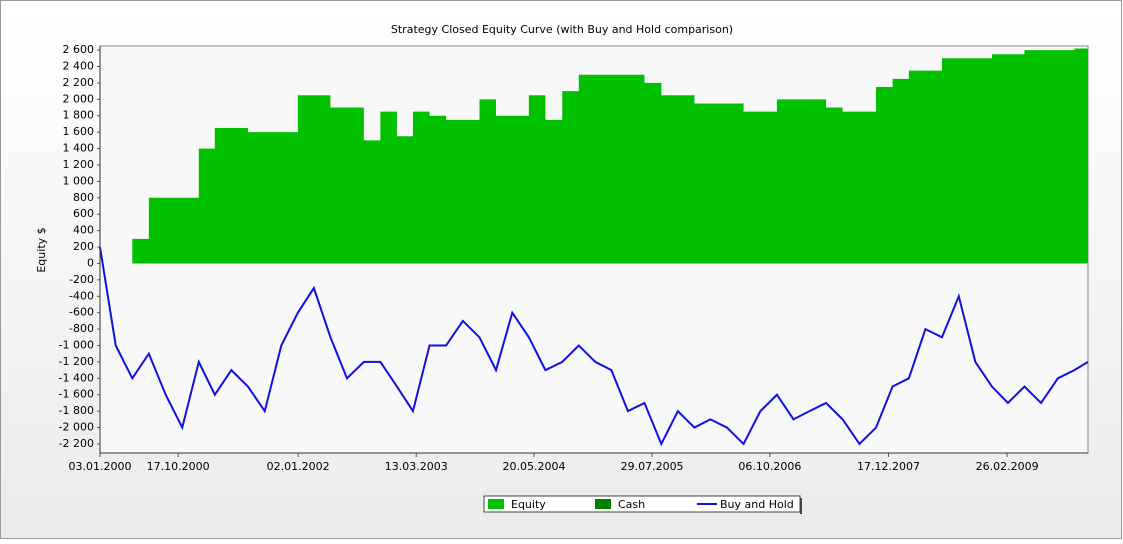 The image size is (1123, 544). Describe the element at coordinates (801, 506) in the screenshot. I see `legend-shadow` at that location.